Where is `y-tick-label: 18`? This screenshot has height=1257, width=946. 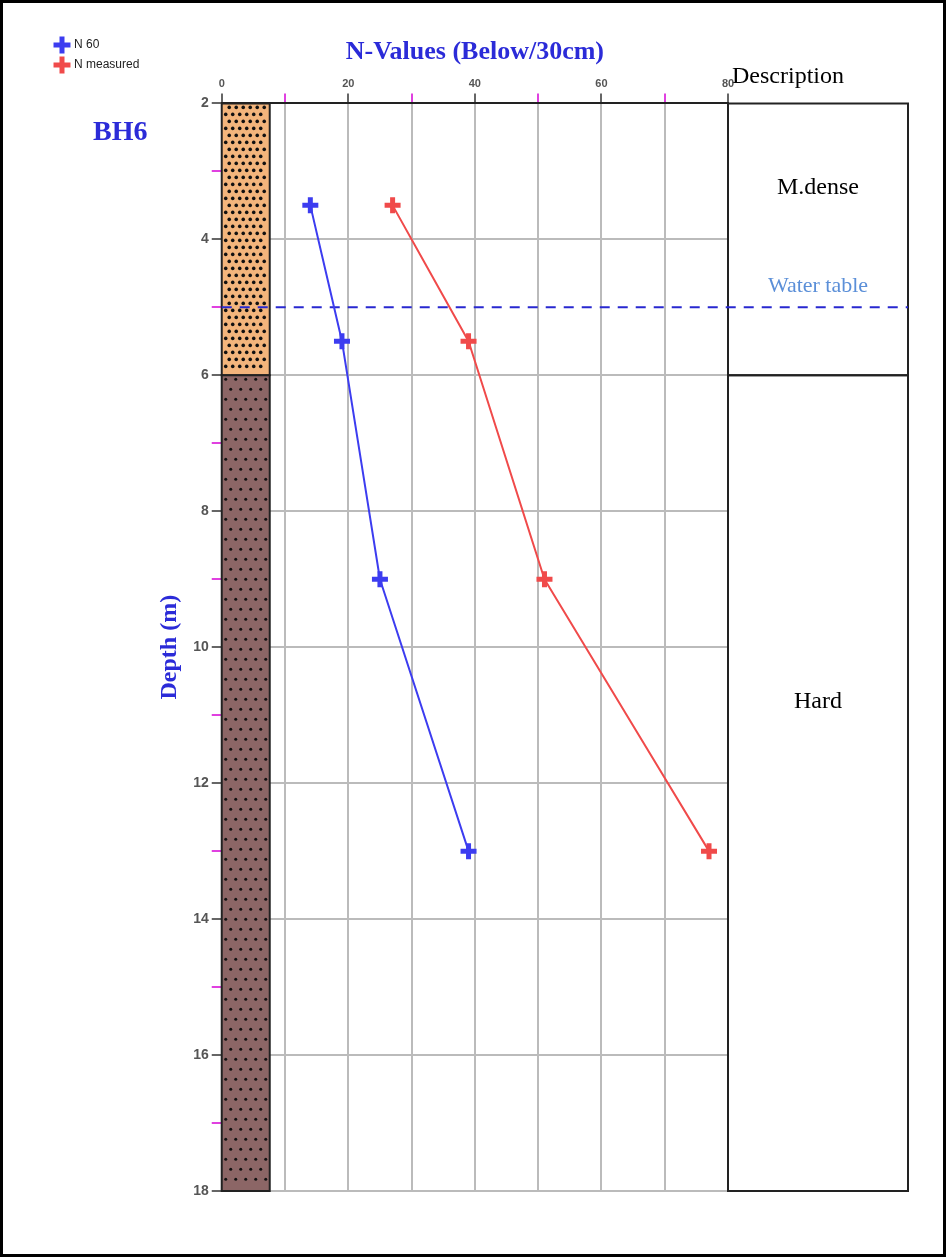 y-tick-label: 18 is located at coordinates (201, 1189).